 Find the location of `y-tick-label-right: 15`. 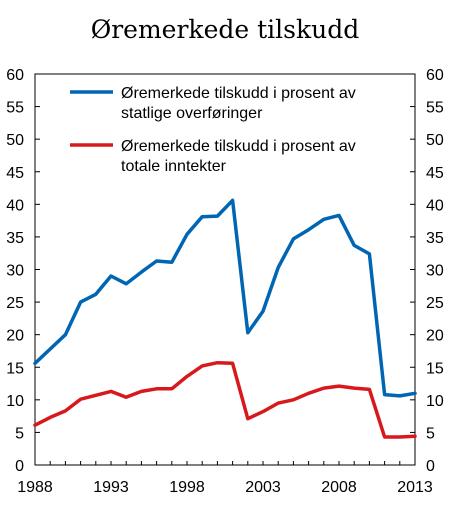

y-tick-label-right: 15 is located at coordinates (435, 368).